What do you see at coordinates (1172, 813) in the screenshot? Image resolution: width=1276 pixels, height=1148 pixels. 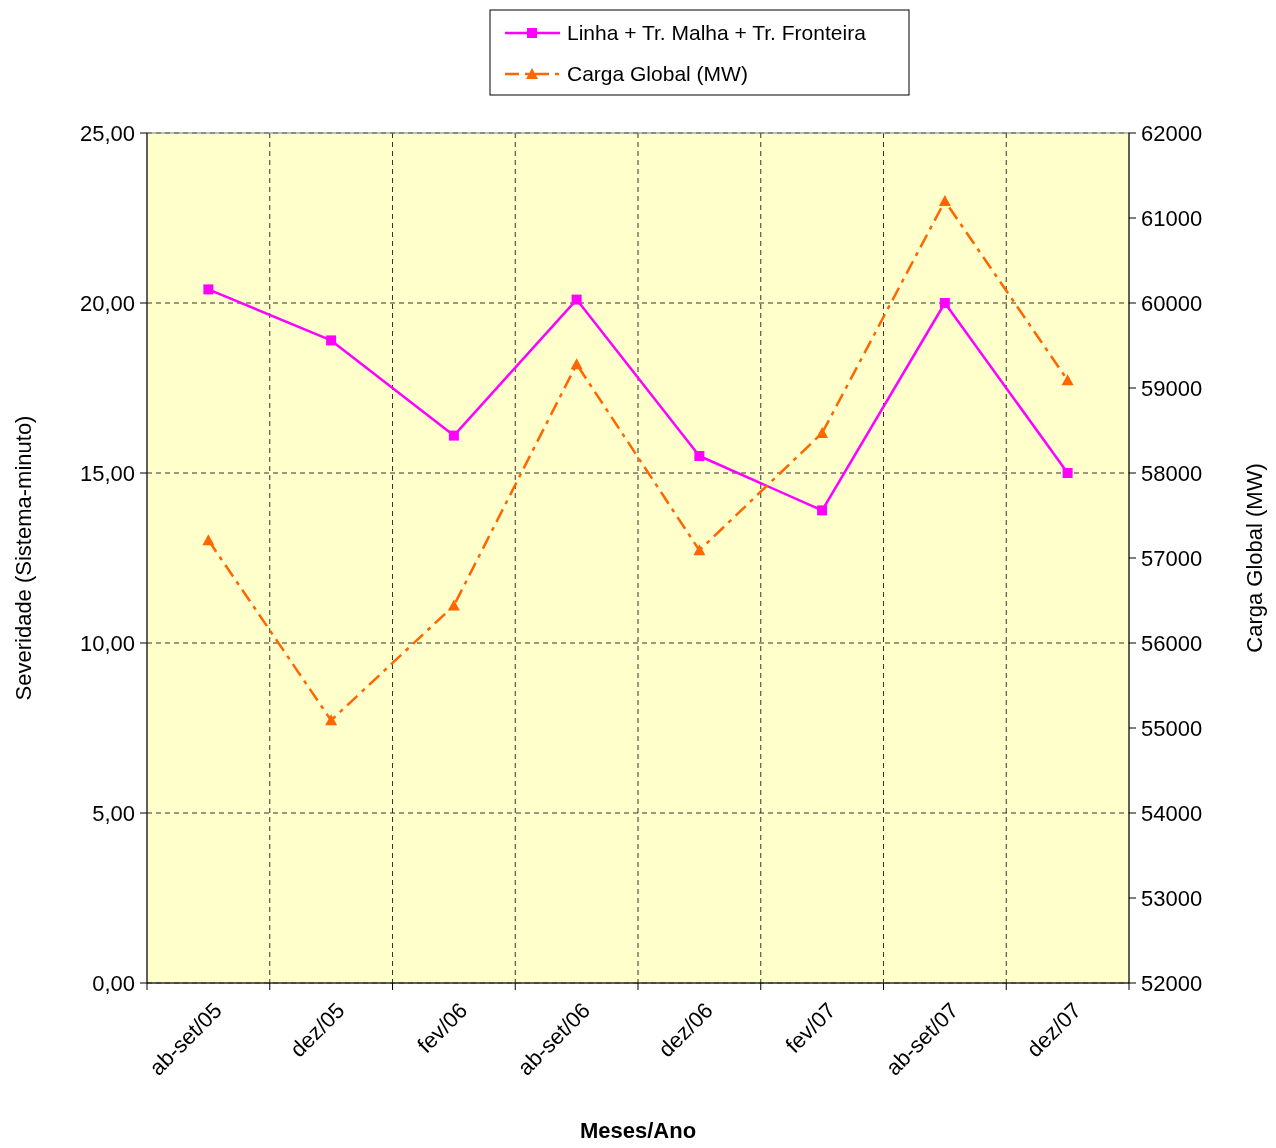 I see `y2-tick-label: 54000` at bounding box center [1172, 813].